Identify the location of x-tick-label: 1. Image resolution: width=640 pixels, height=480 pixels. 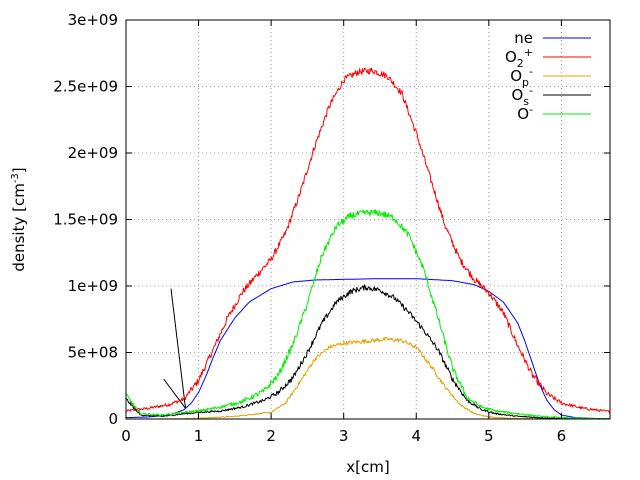
(199, 436).